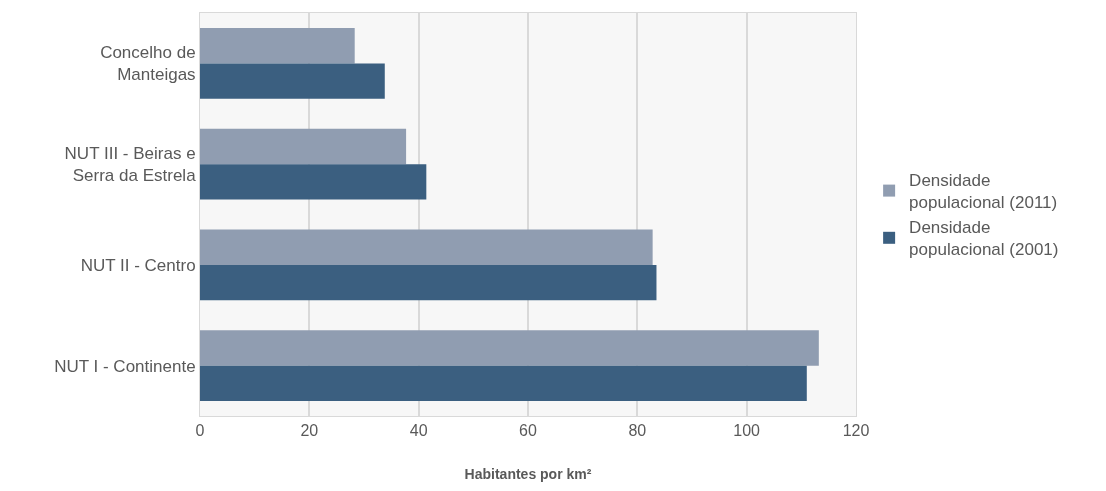 Image resolution: width=1106 pixels, height=491 pixels. What do you see at coordinates (148, 64) in the screenshot?
I see `y-tick-label: Concelho de Manteigas` at bounding box center [148, 64].